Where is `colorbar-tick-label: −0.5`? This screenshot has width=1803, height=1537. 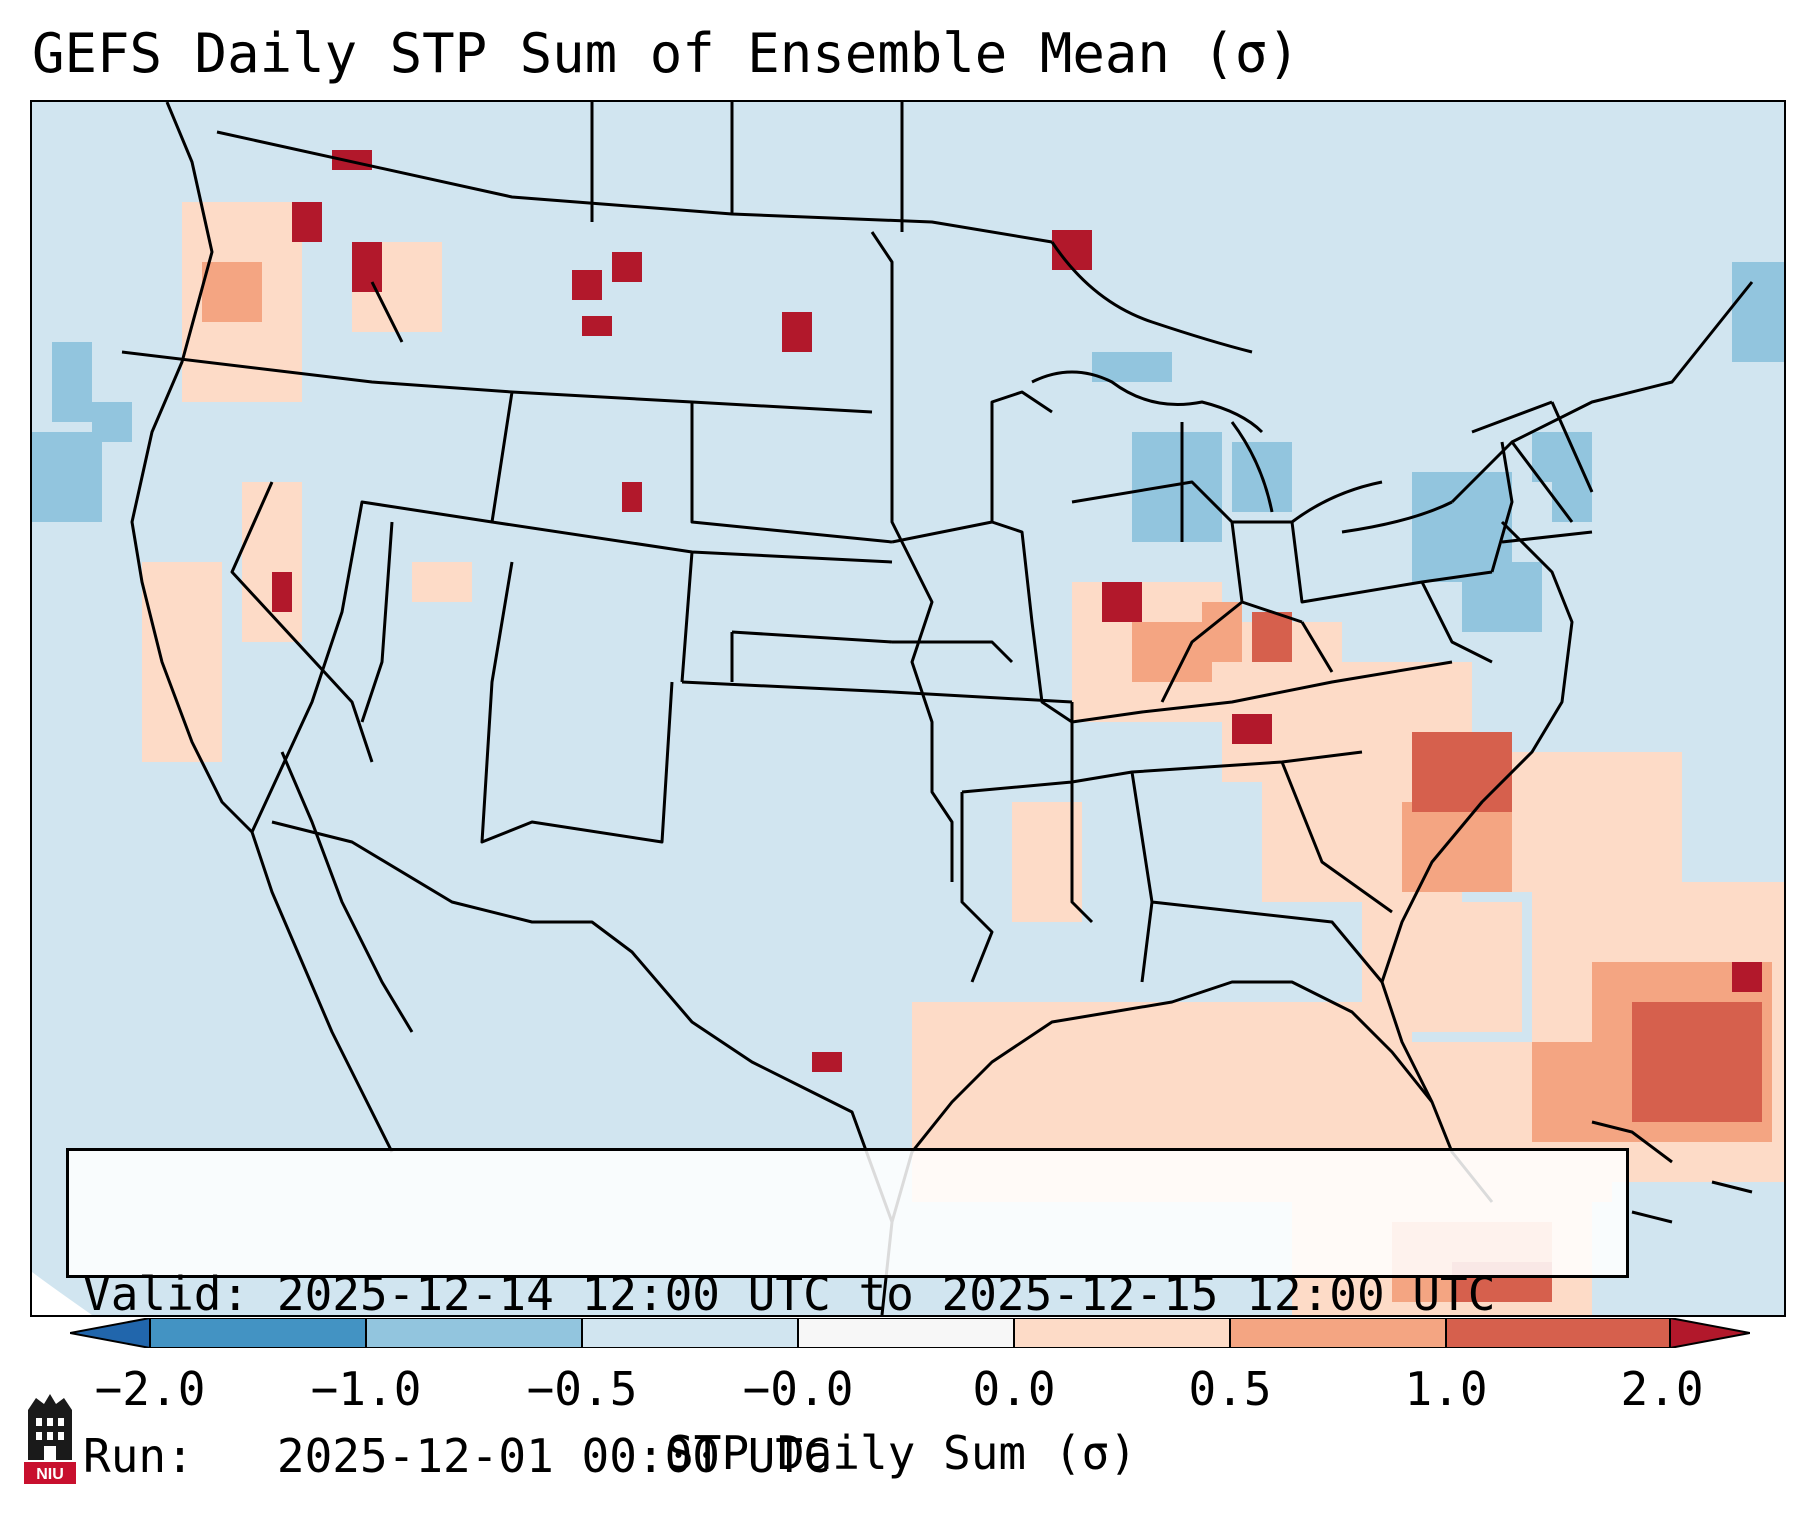
colorbar-tick-label: −0.5 is located at coordinates (582, 1389).